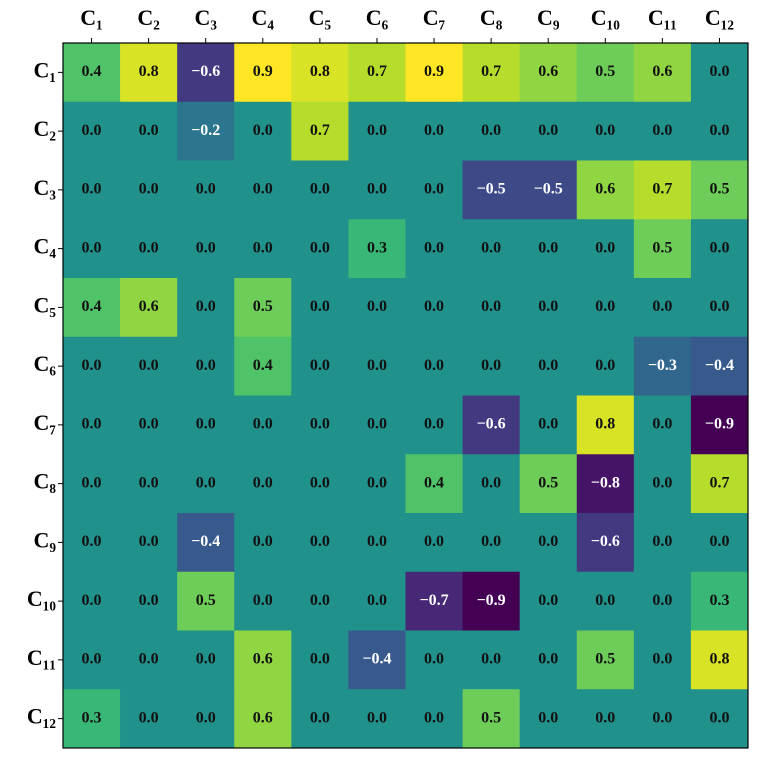  Describe the element at coordinates (377, 17) in the screenshot. I see `x-tick-label: C₆` at that location.